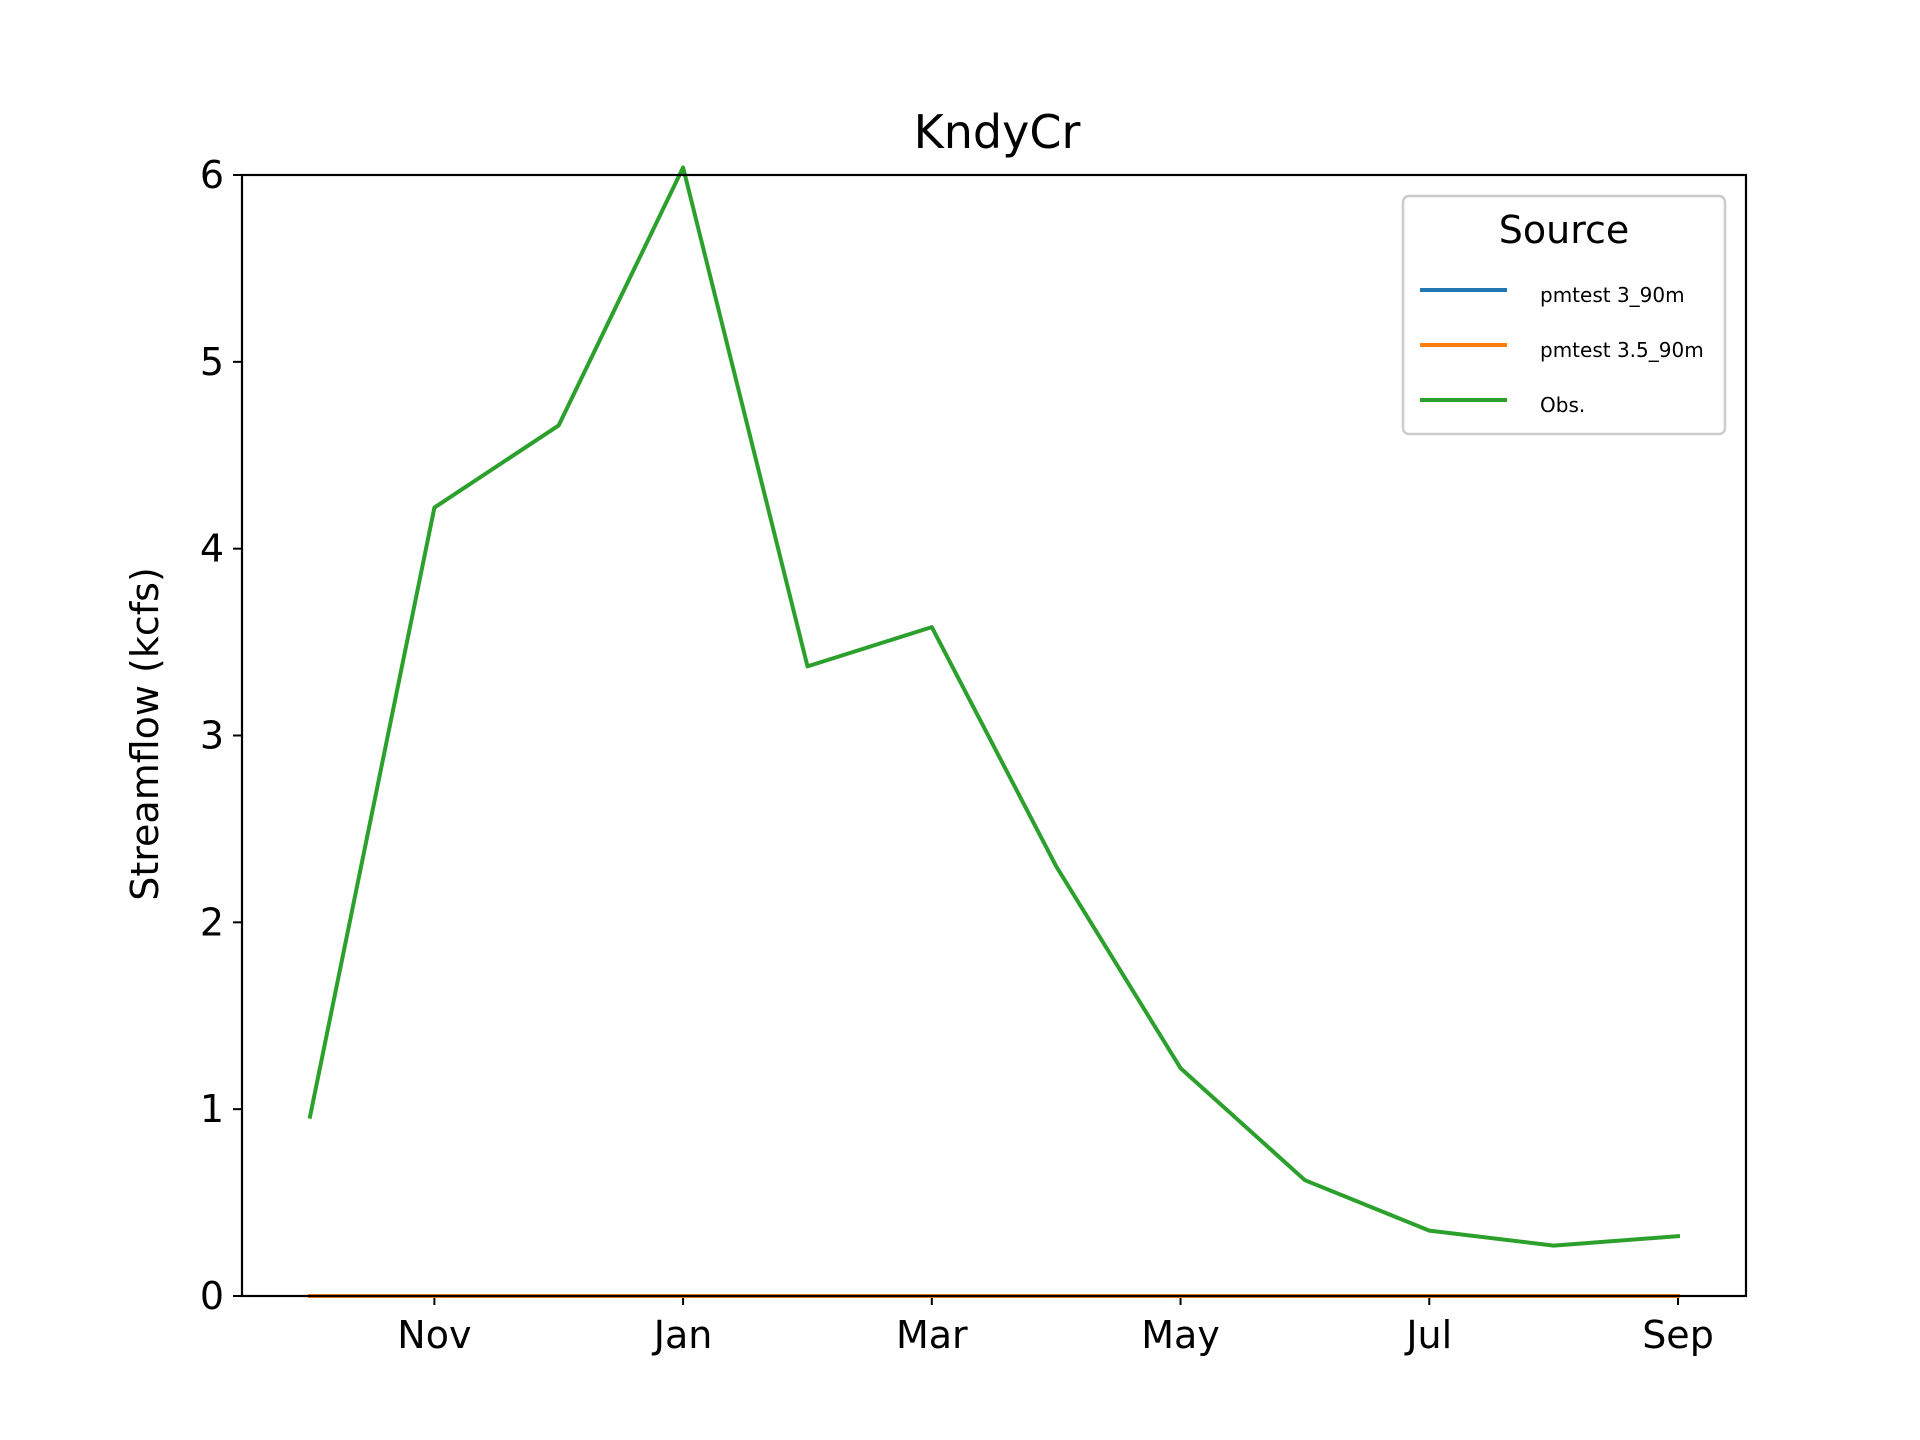  I want to click on x-tick-label: Jan, so click(682, 1335).